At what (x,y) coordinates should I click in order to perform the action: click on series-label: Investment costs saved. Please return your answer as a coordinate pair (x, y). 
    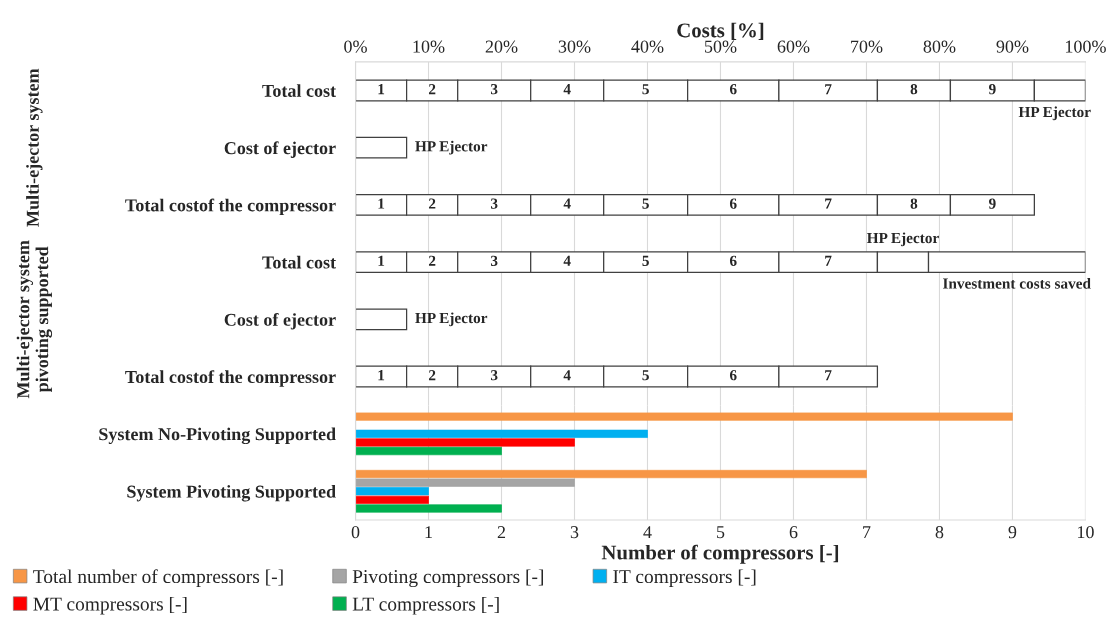
    Looking at the image, I should click on (1016, 283).